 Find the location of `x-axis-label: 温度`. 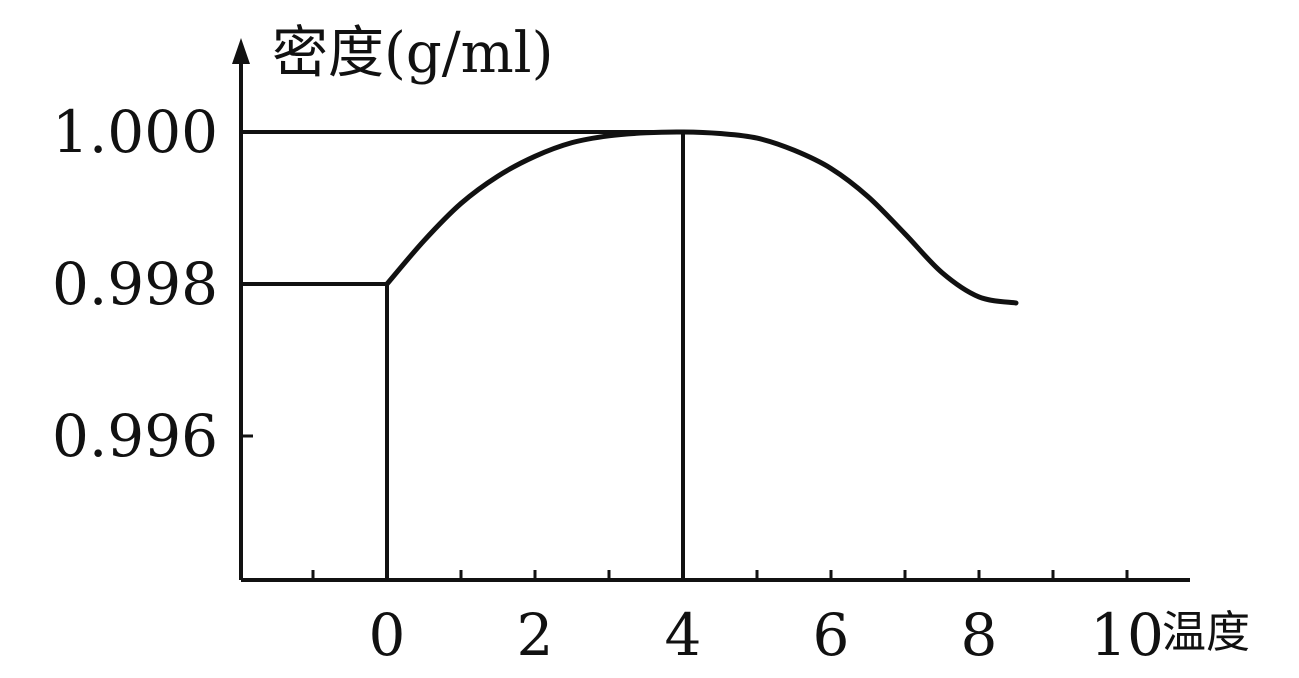

x-axis-label: 温度 is located at coordinates (1206, 632).